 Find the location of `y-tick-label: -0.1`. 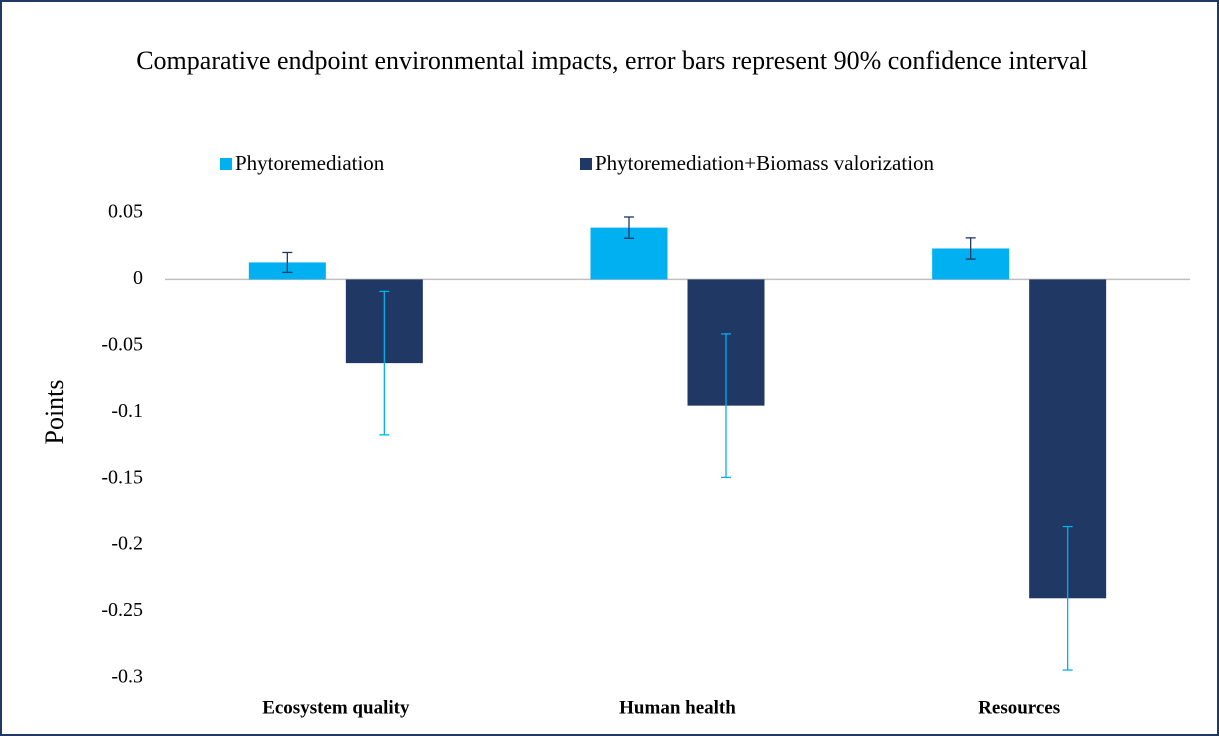

y-tick-label: -0.1 is located at coordinates (127, 411).